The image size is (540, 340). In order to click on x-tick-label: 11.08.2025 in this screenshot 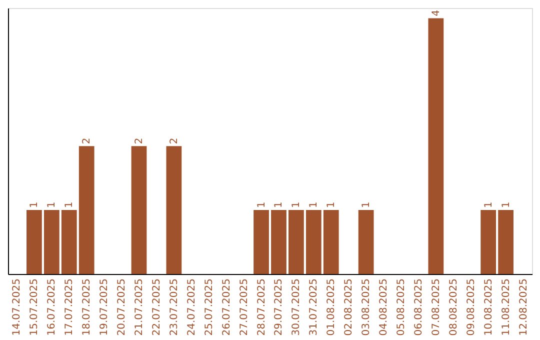, I will do `click(506, 307)`.